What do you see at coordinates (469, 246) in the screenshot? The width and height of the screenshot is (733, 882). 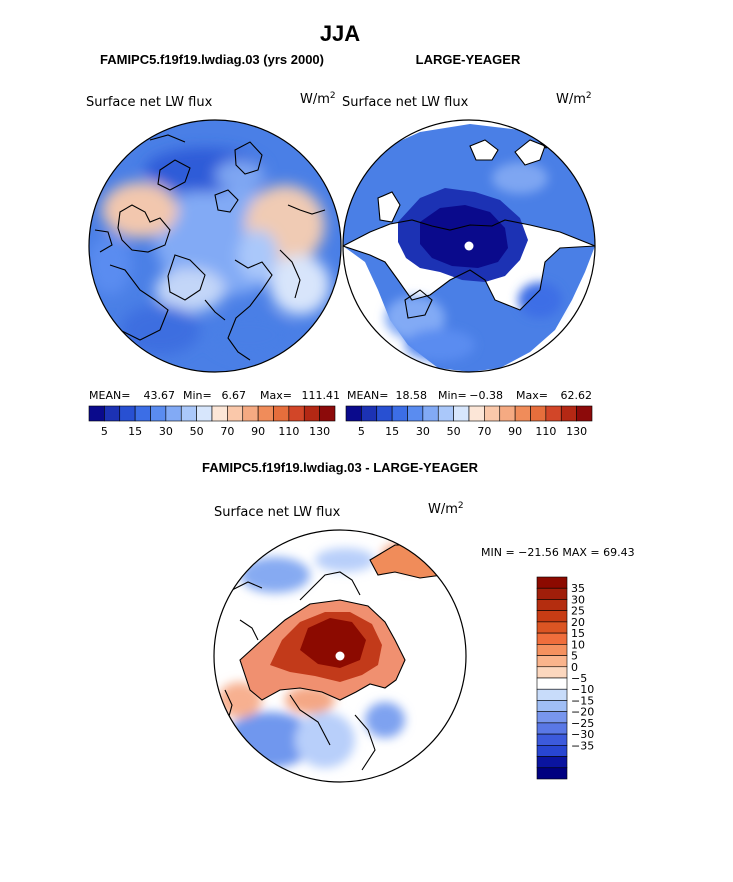 I see `panel-b-map` at bounding box center [469, 246].